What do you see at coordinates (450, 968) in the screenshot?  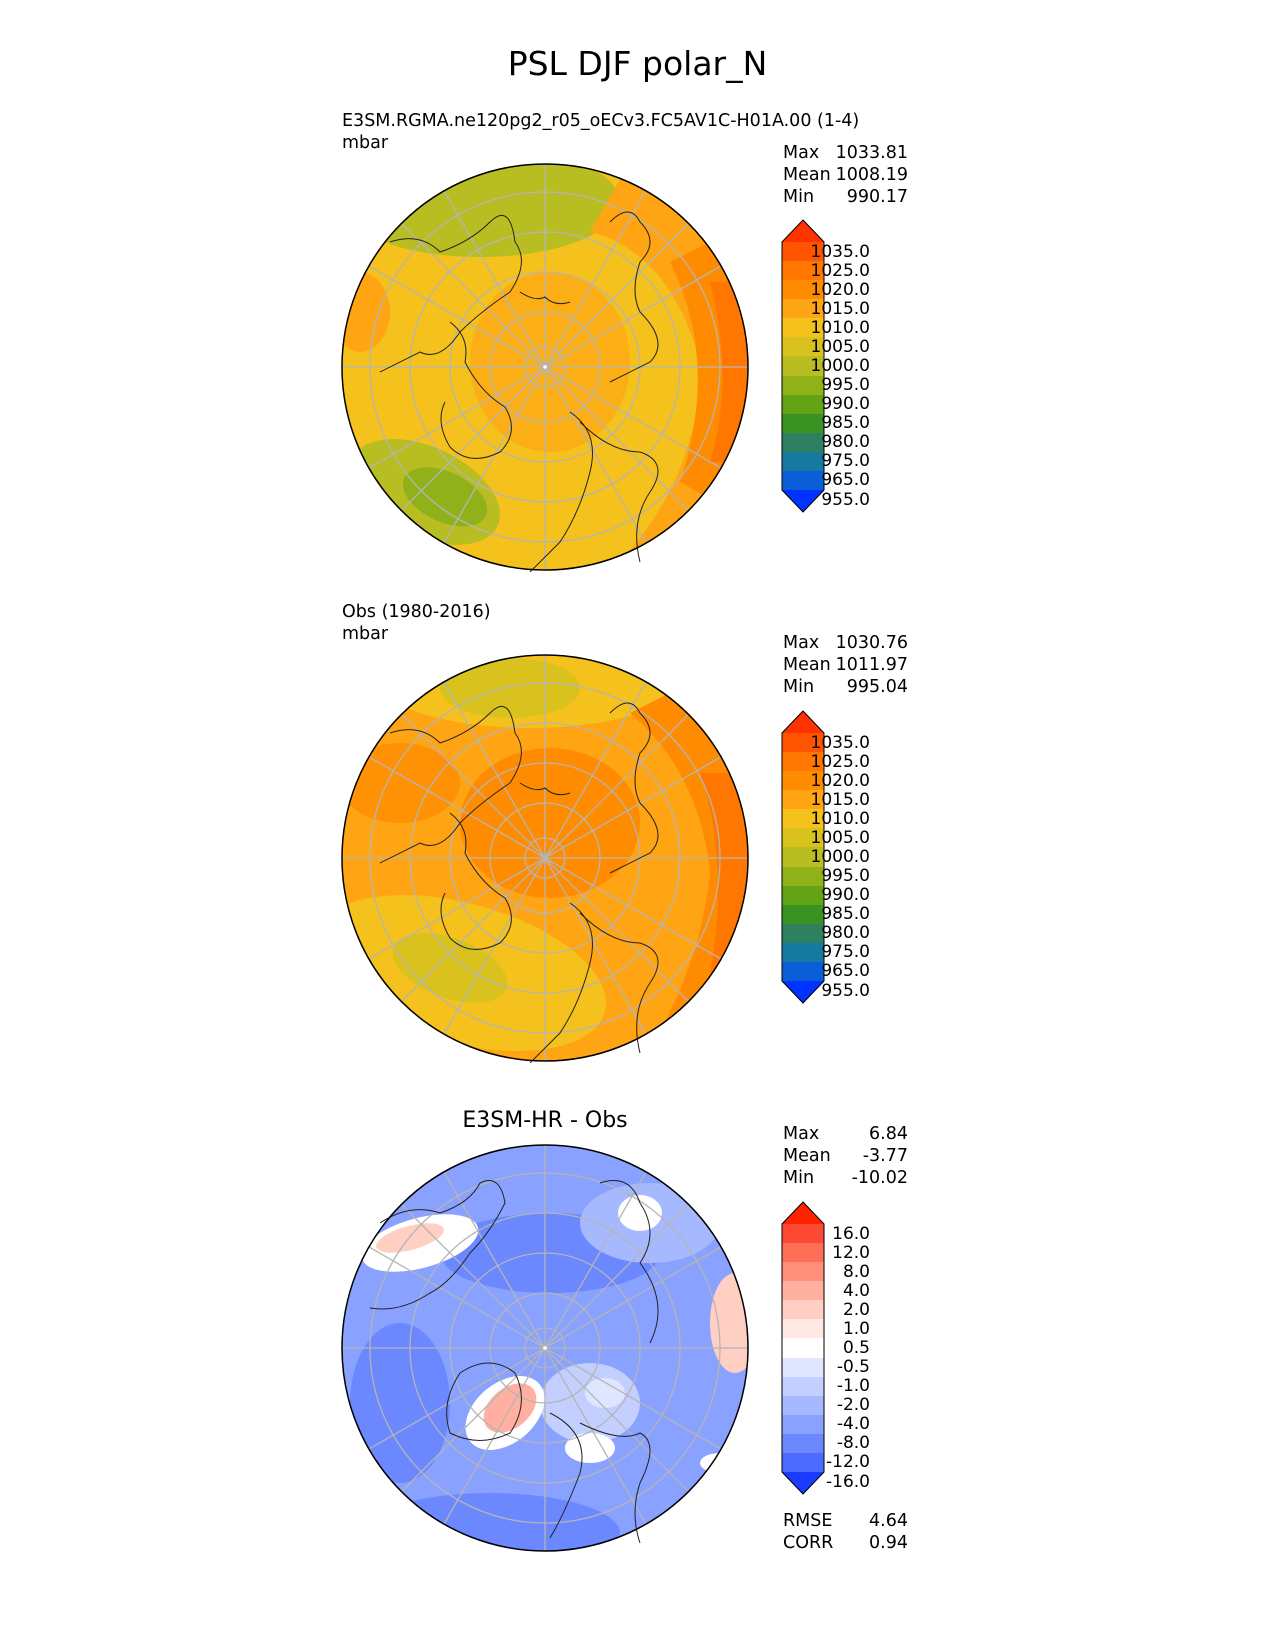 I see `field-region-icelandic-low` at bounding box center [450, 968].